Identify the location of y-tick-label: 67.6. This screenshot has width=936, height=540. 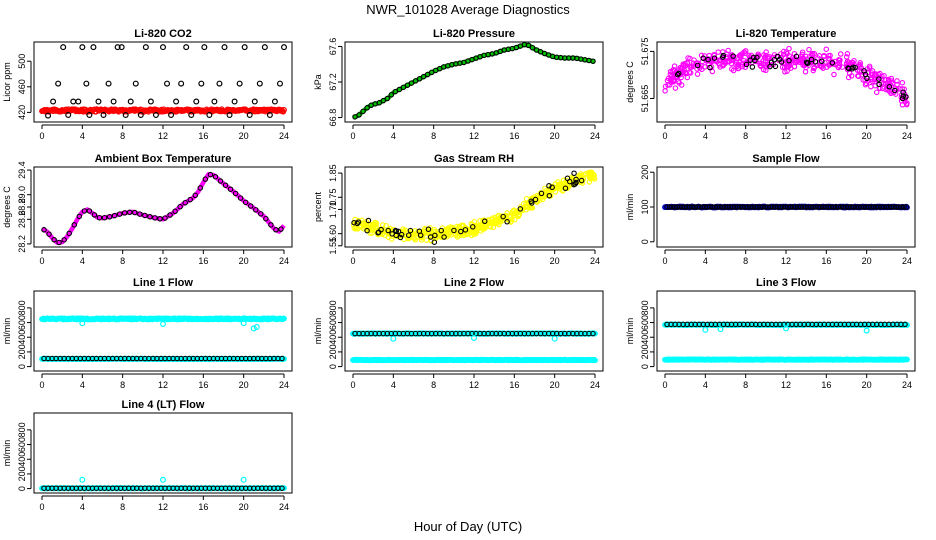
(333, 47).